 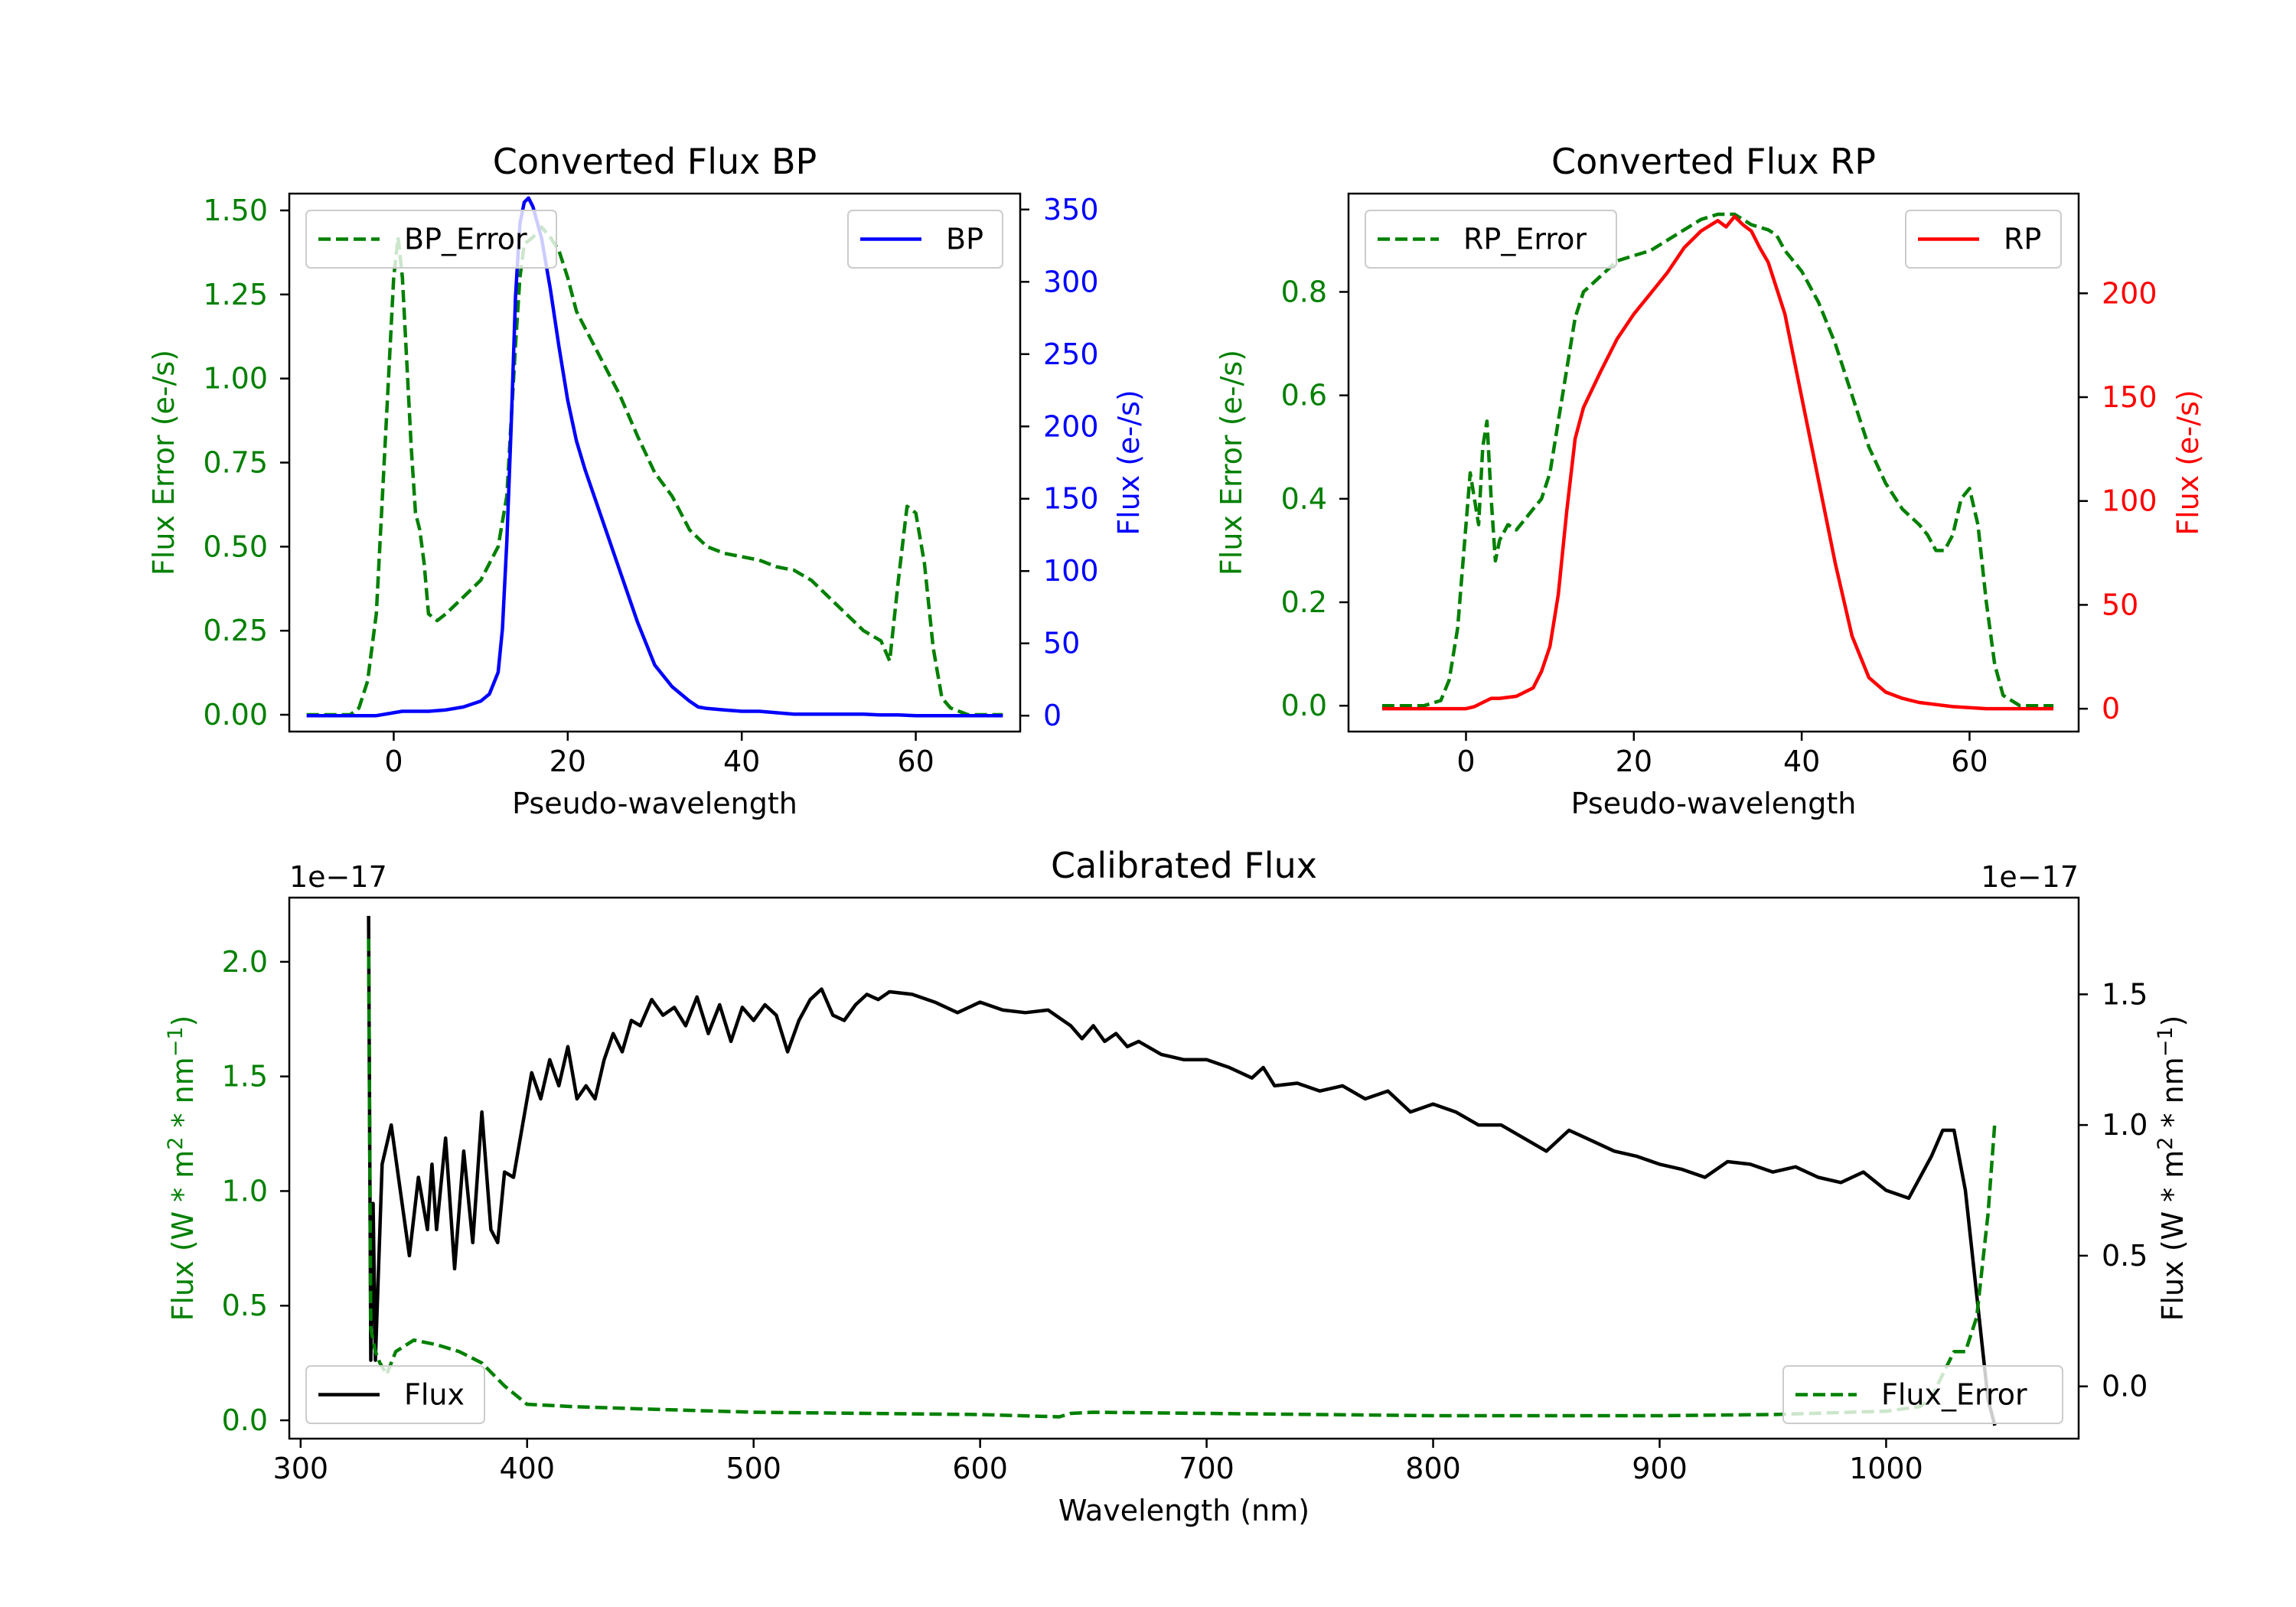 I want to click on left-axis-label-part: −1, so click(x=176, y=1041).